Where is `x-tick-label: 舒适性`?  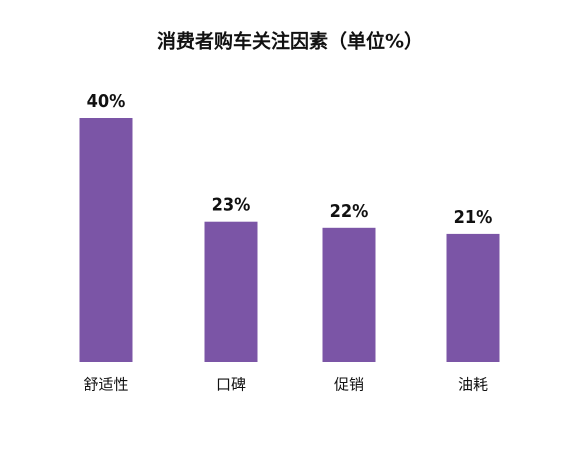 x-tick-label: 舒适性 is located at coordinates (105, 385).